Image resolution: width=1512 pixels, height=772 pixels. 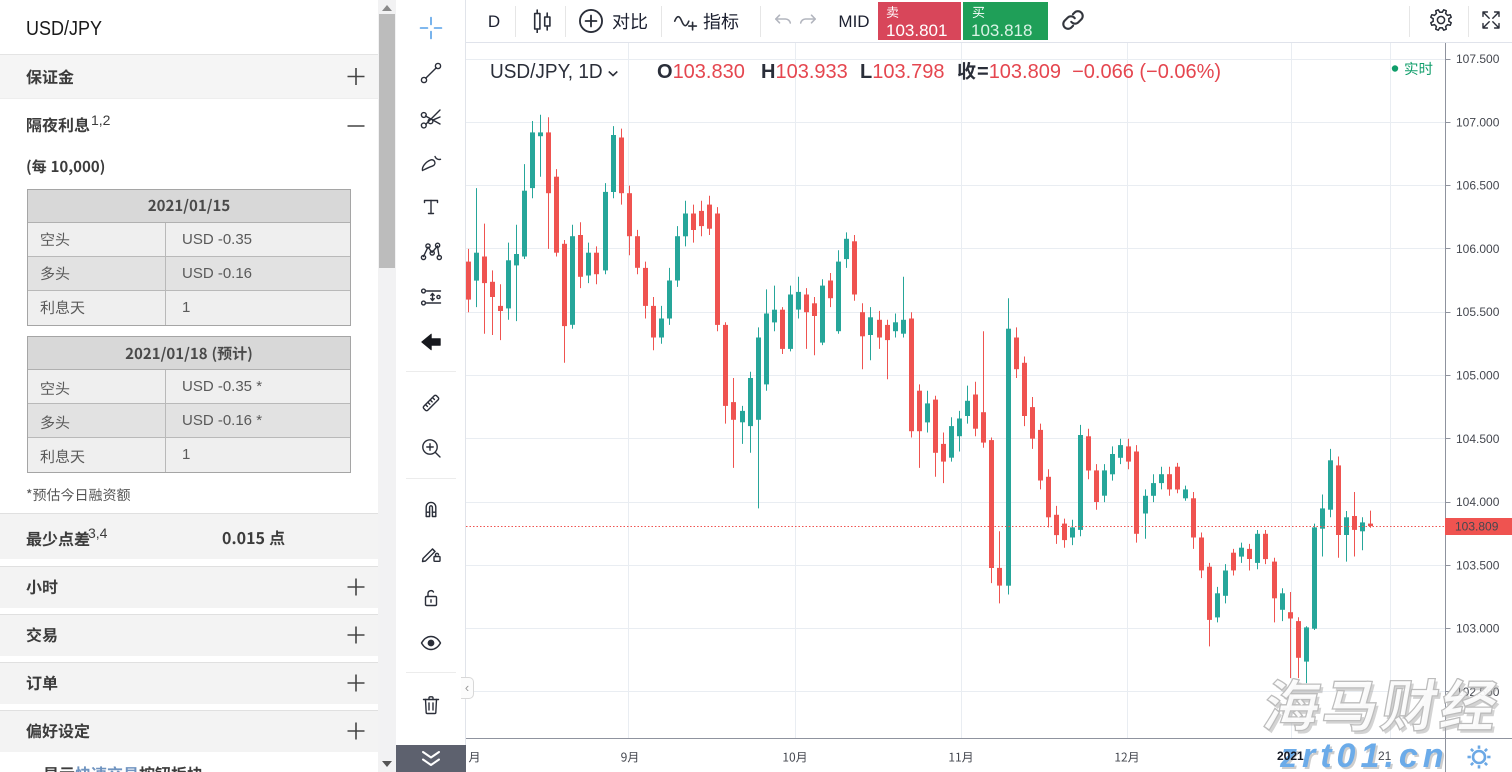 I want to click on svg-text: 107.500, so click(x=1478, y=59).